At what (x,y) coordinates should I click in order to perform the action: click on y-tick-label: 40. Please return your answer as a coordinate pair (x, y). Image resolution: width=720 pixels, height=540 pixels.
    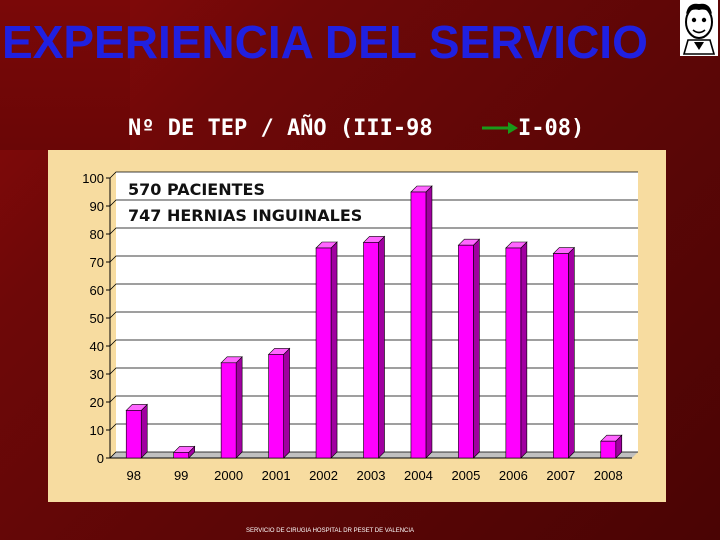
    Looking at the image, I should click on (97, 346).